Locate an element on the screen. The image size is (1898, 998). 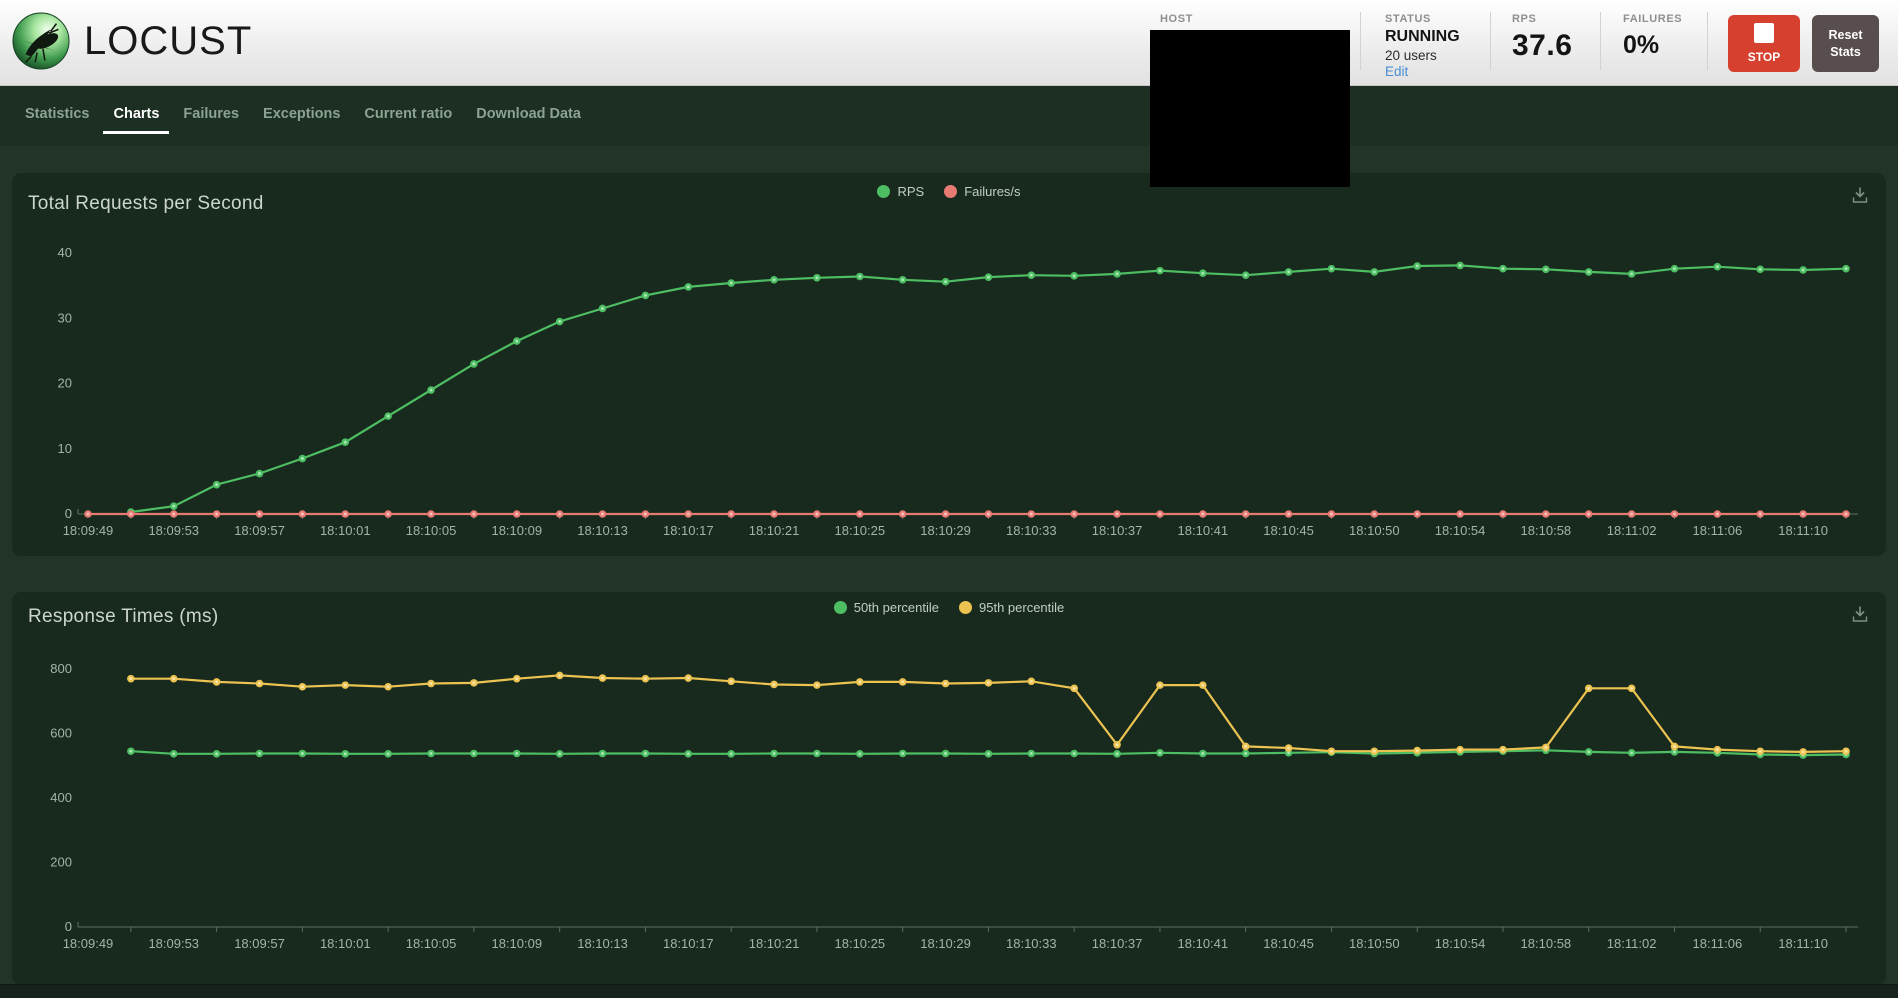
tab-exceptions: Exceptions is located at coordinates (302, 114).